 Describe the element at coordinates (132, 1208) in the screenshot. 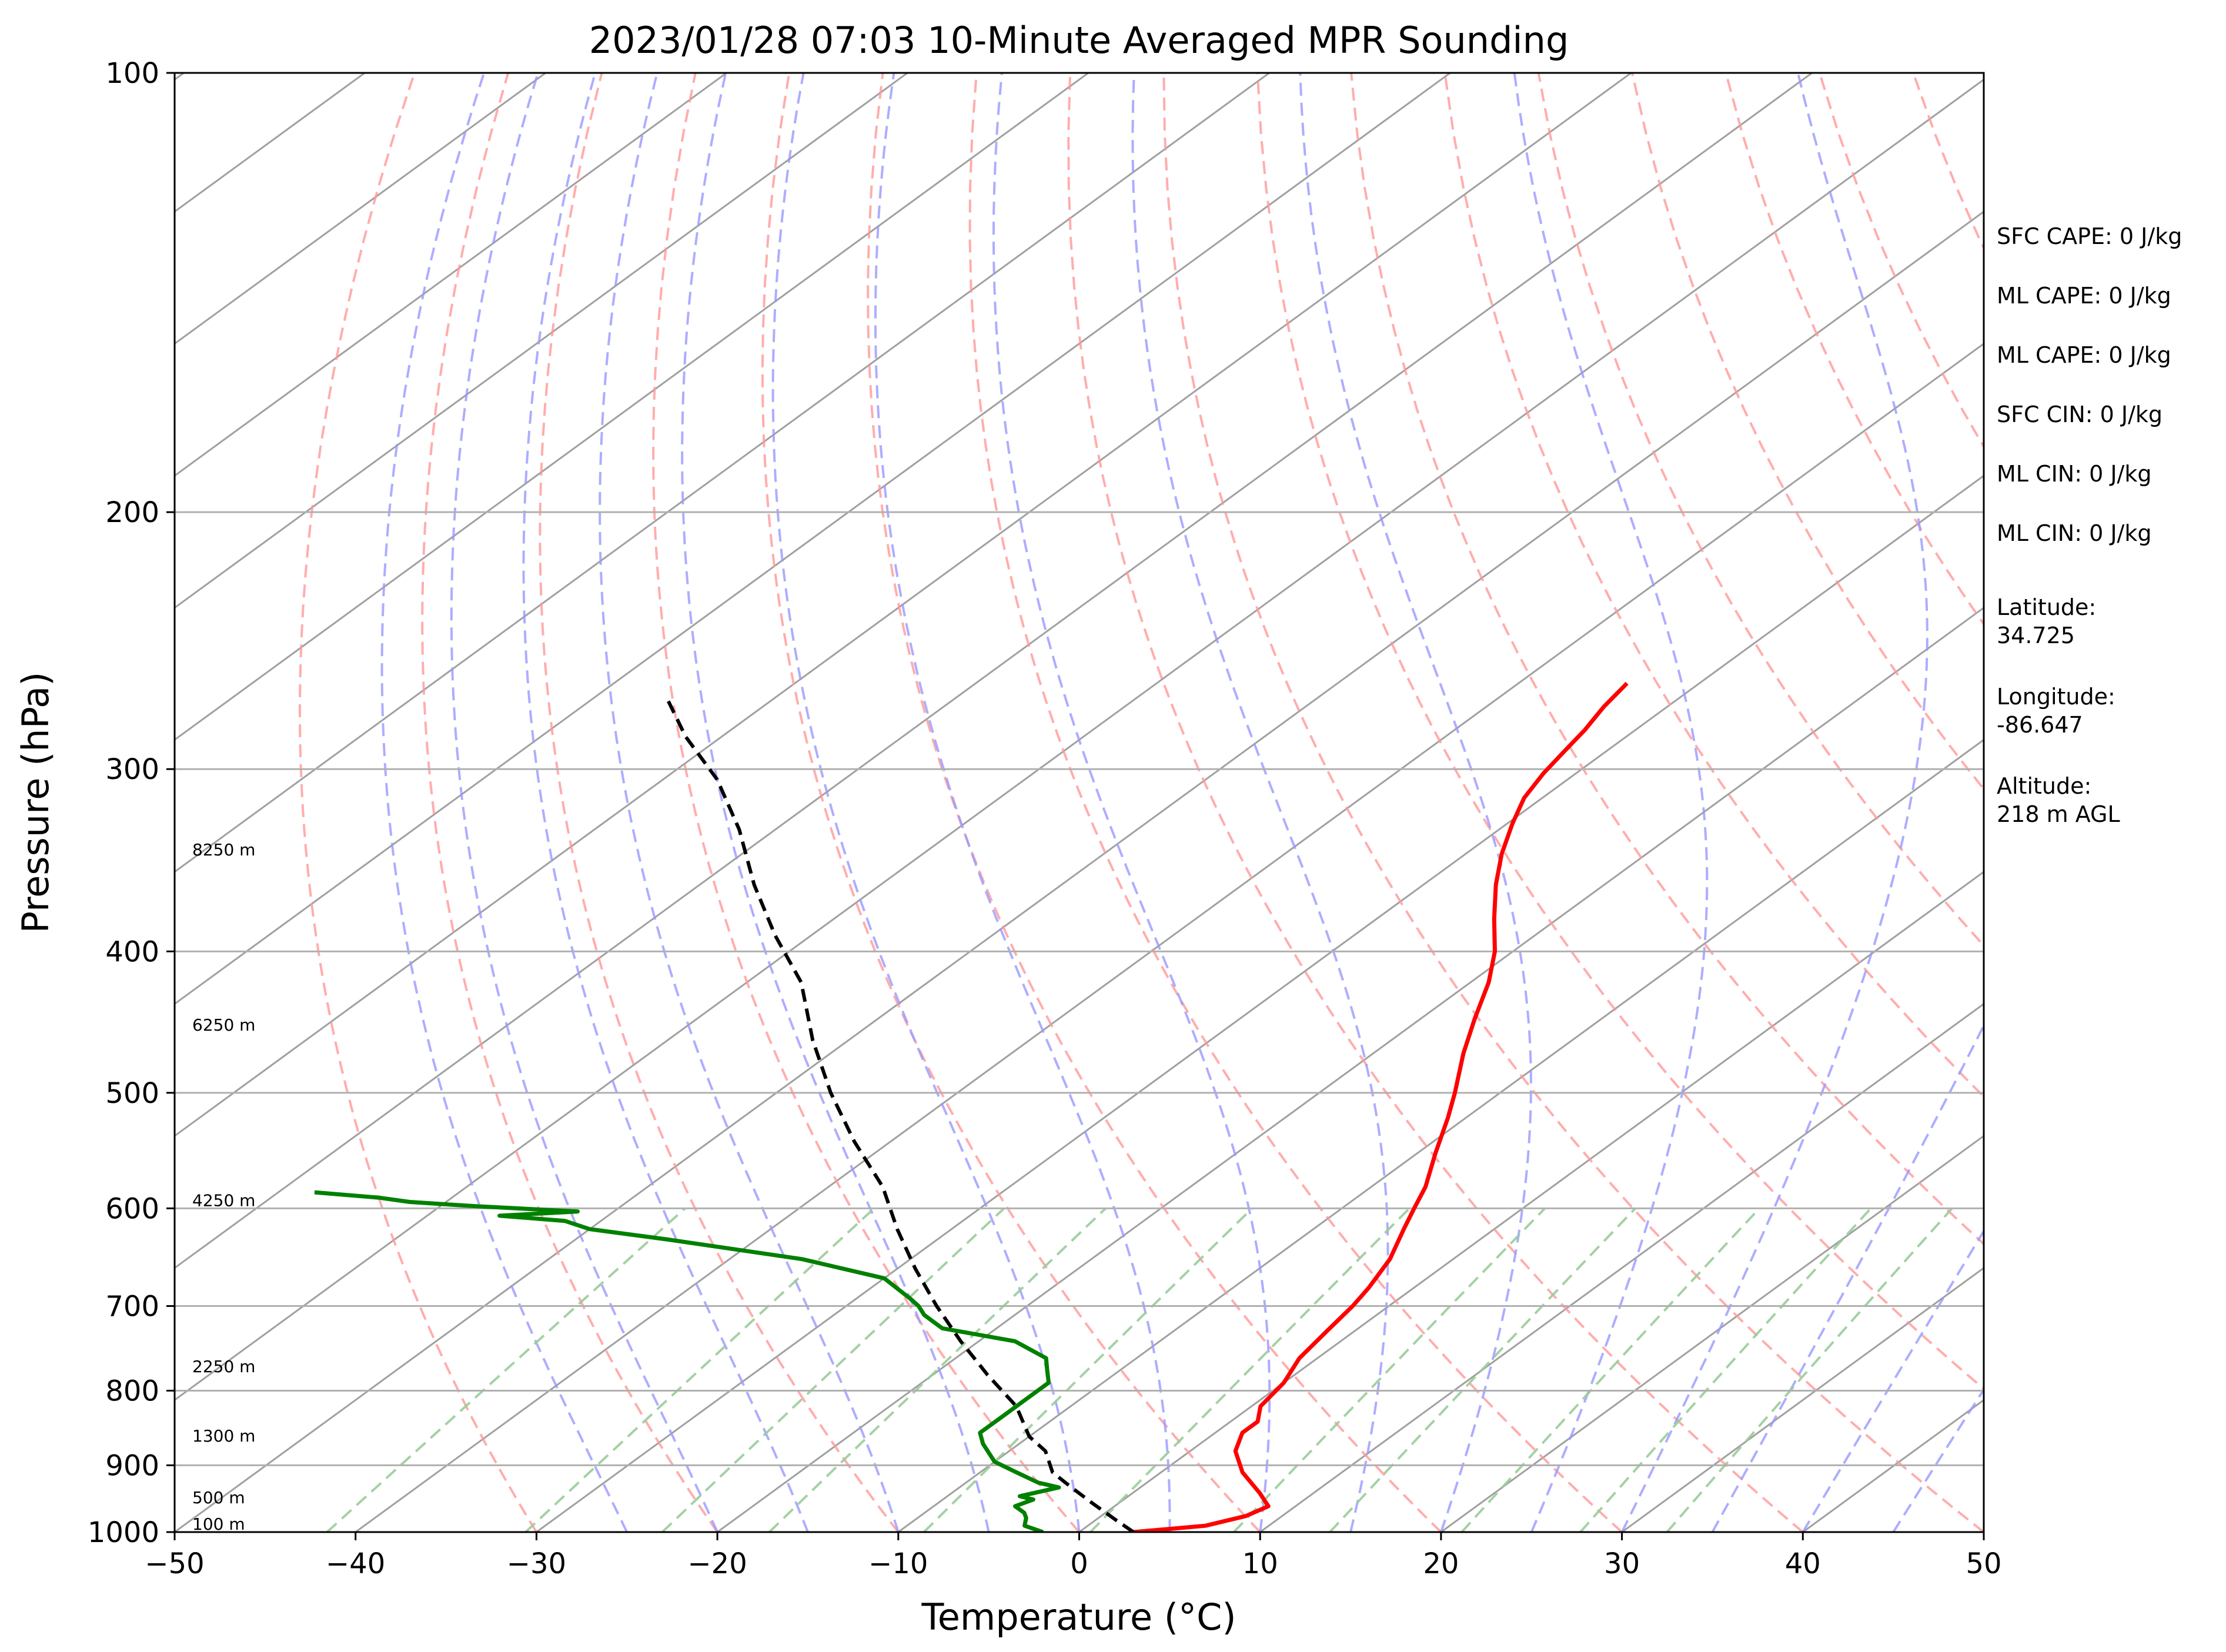

I see `y-tick-label: 600` at that location.